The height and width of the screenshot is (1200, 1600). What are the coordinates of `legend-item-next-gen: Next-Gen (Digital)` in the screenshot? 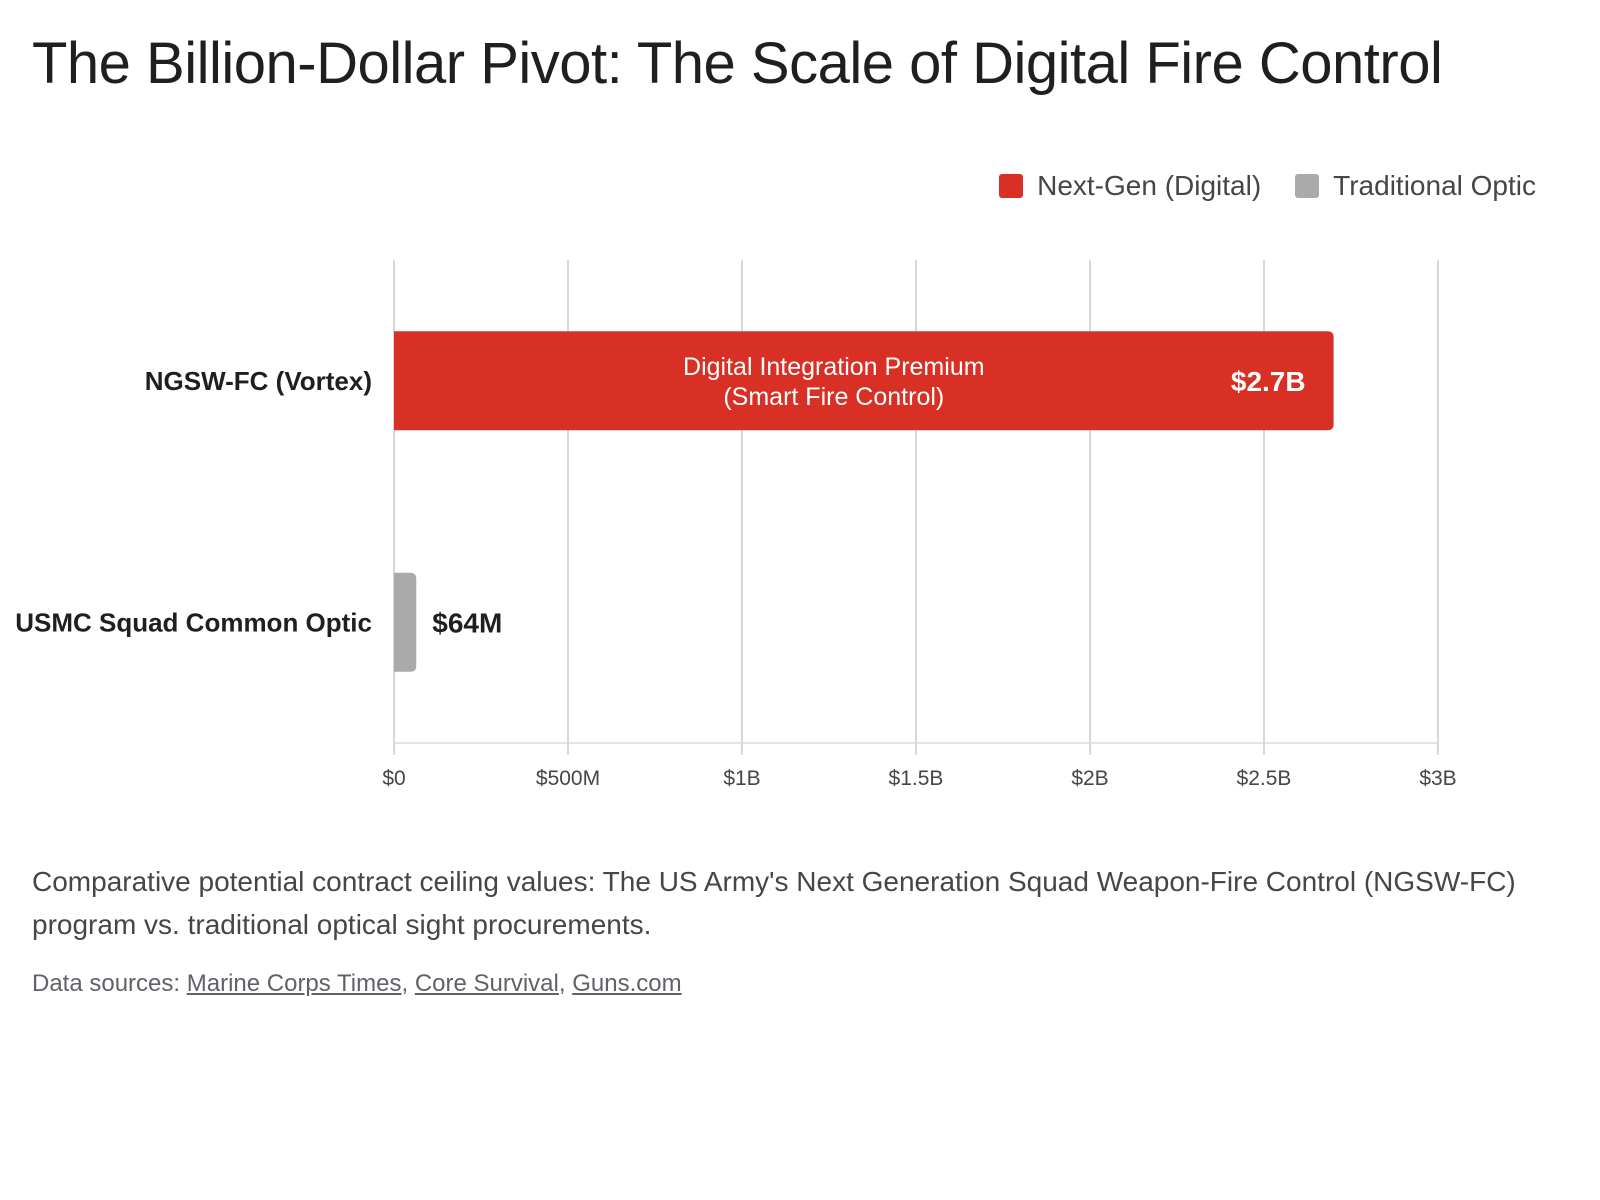 It's located at (1130, 186).